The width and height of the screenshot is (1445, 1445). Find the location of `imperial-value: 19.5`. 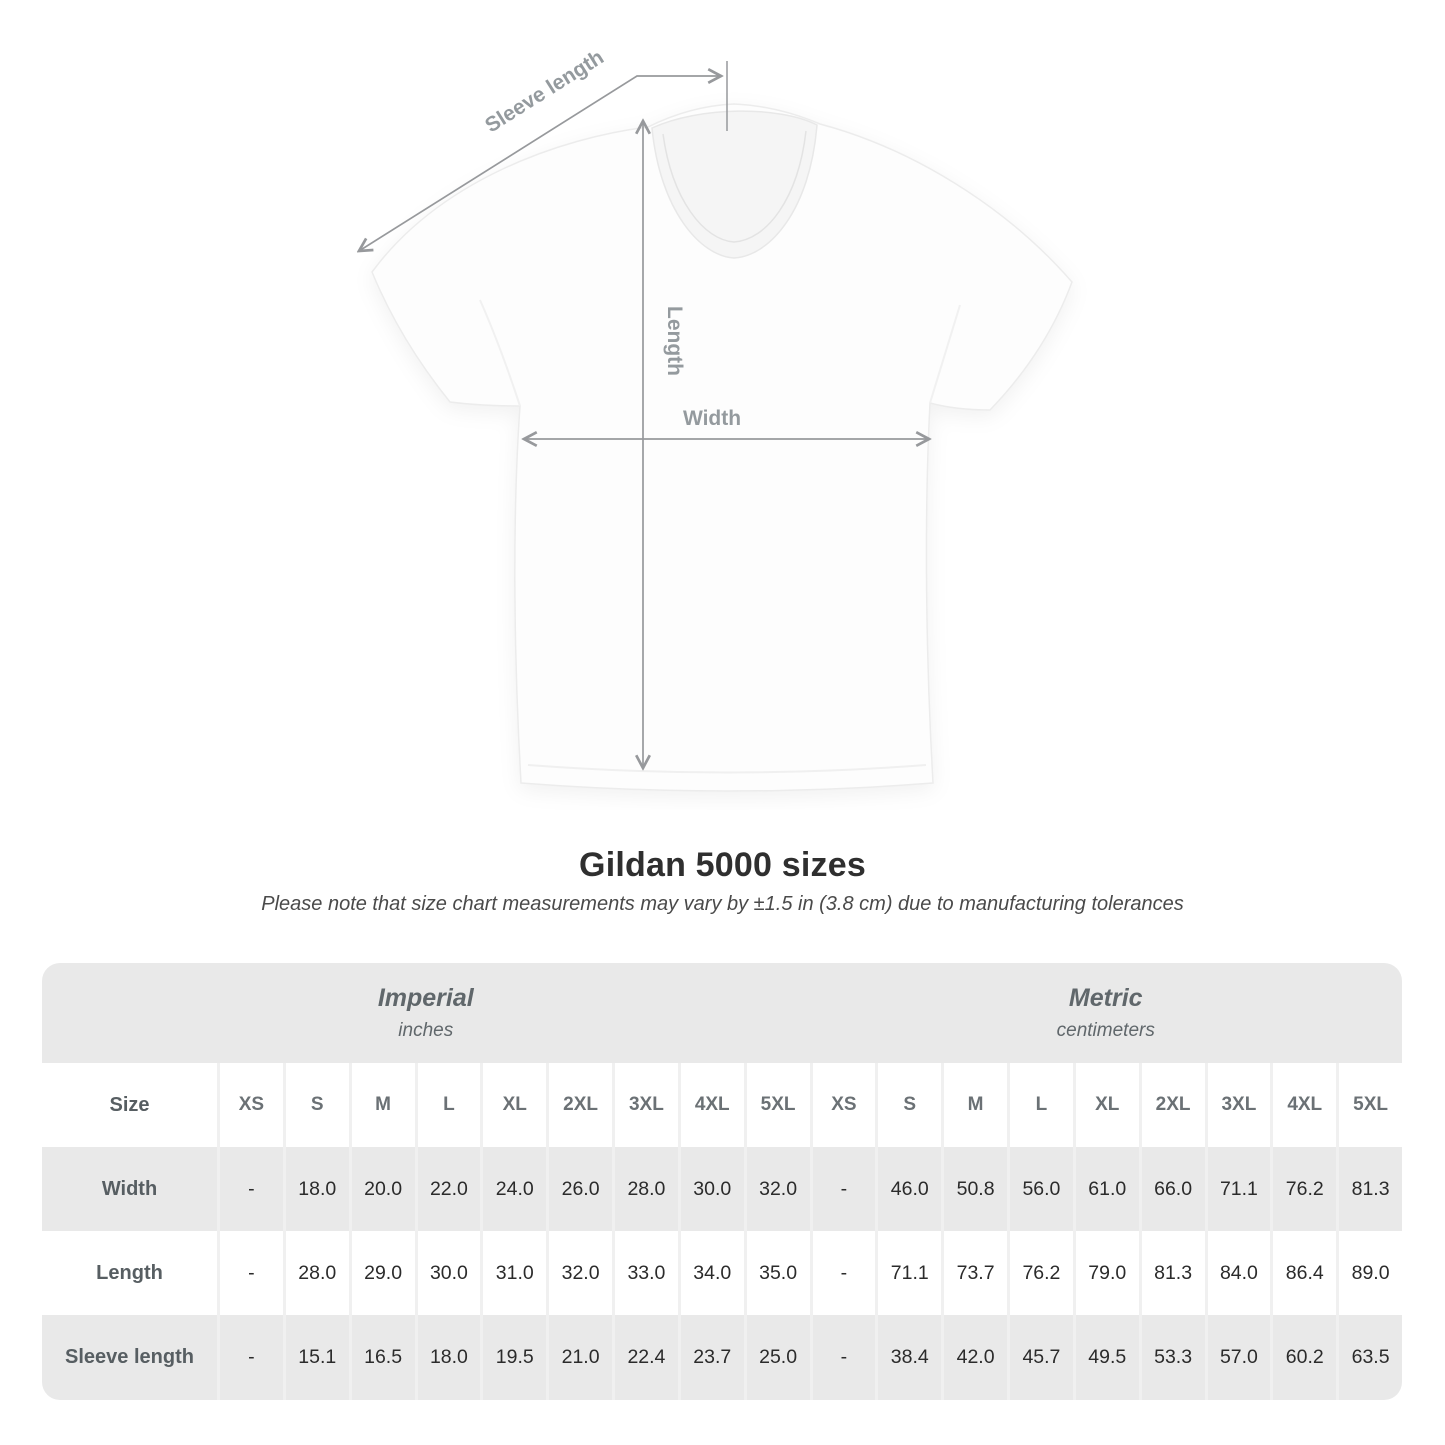

imperial-value: 19.5 is located at coordinates (513, 1357).